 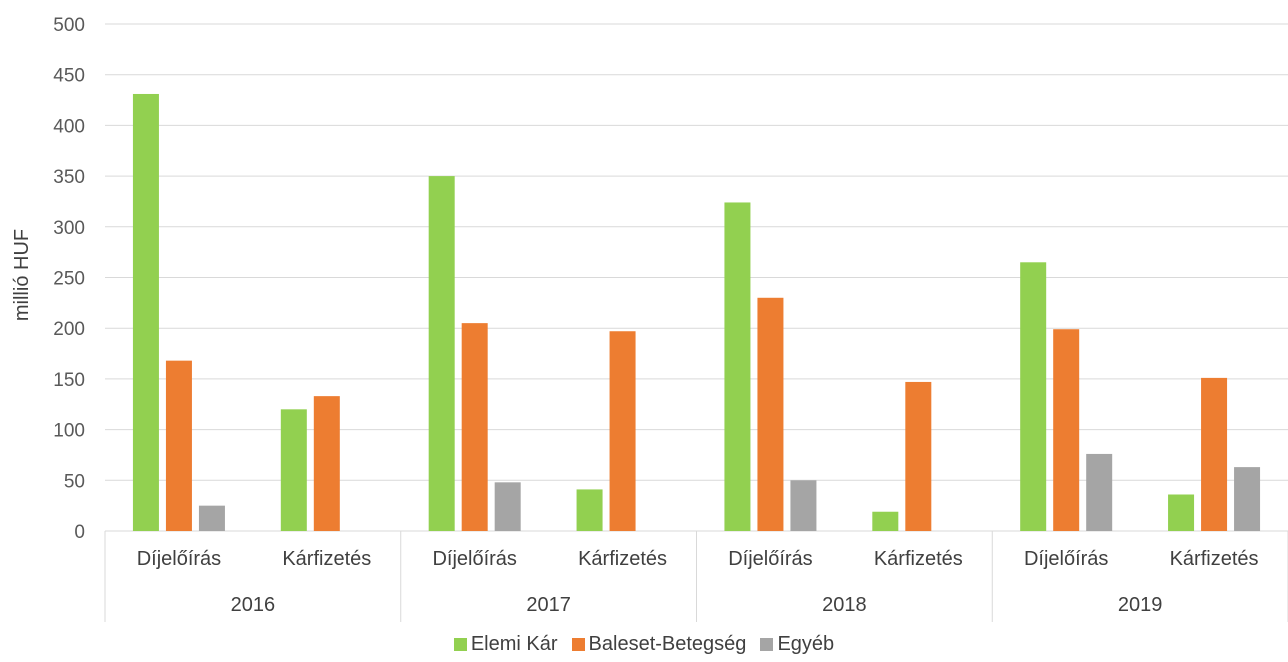 I want to click on y-tick-label: 50, so click(x=74, y=481).